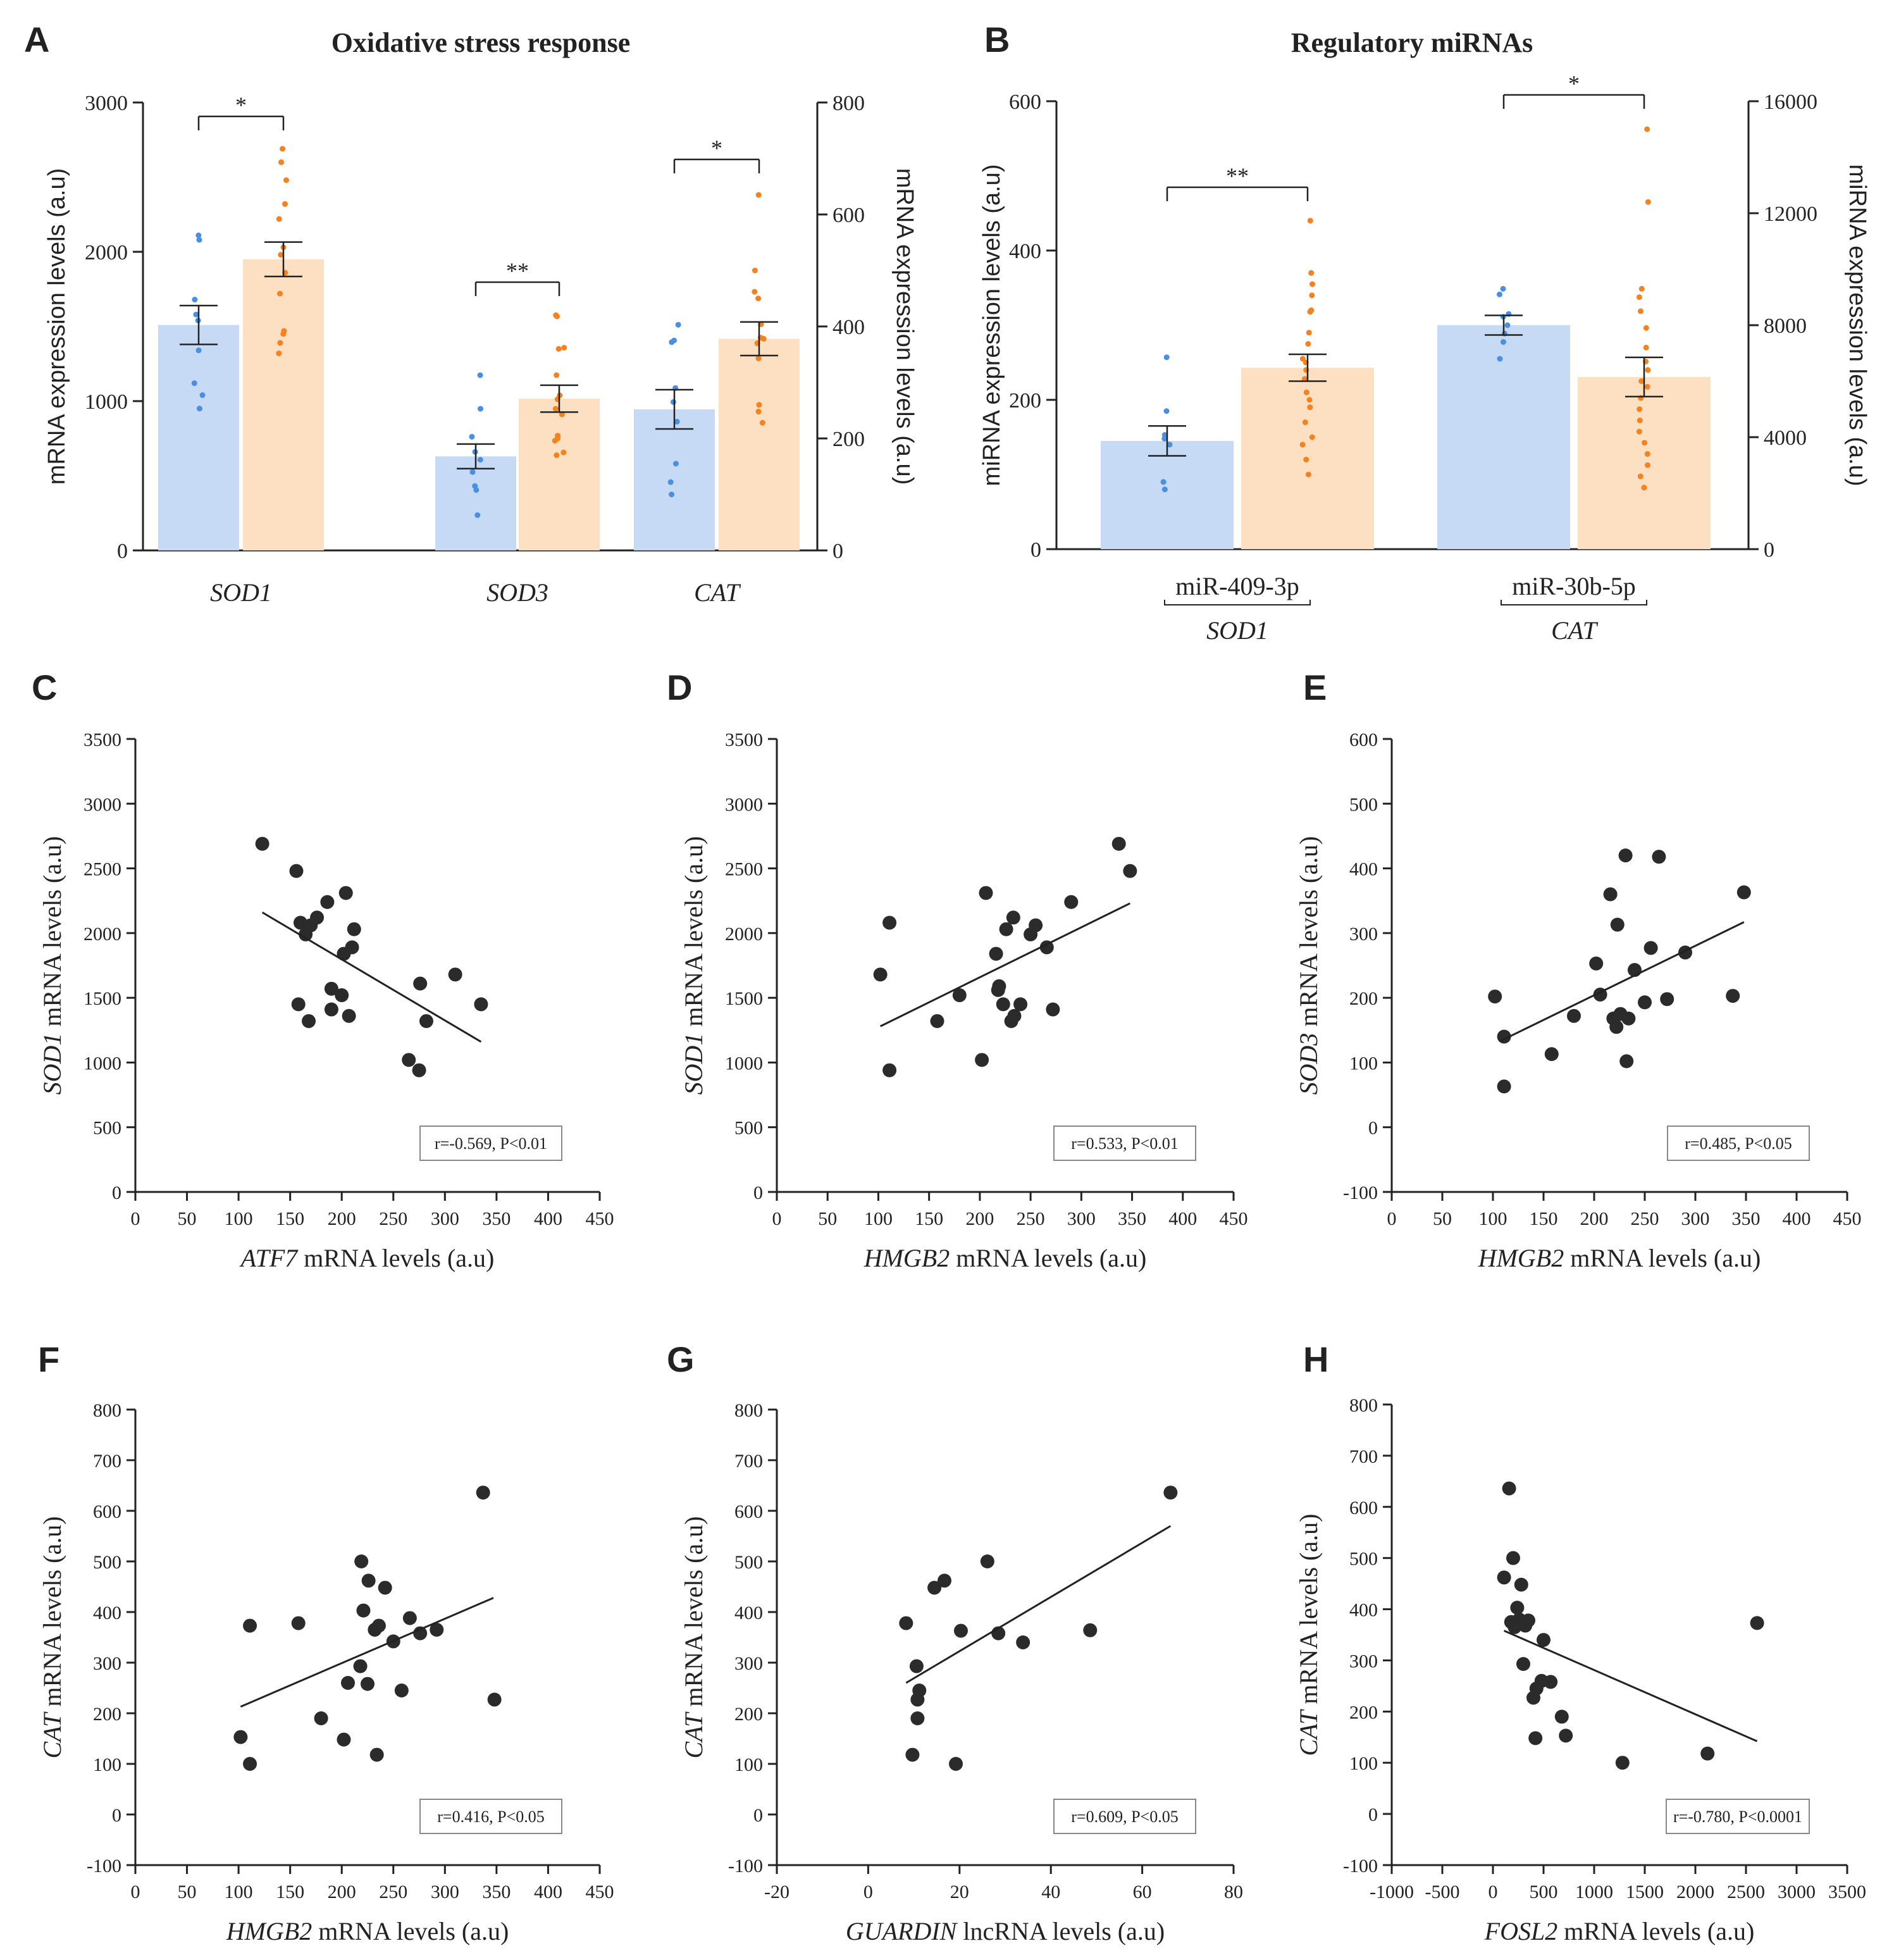  I want to click on category-label: CAT, so click(718, 592).